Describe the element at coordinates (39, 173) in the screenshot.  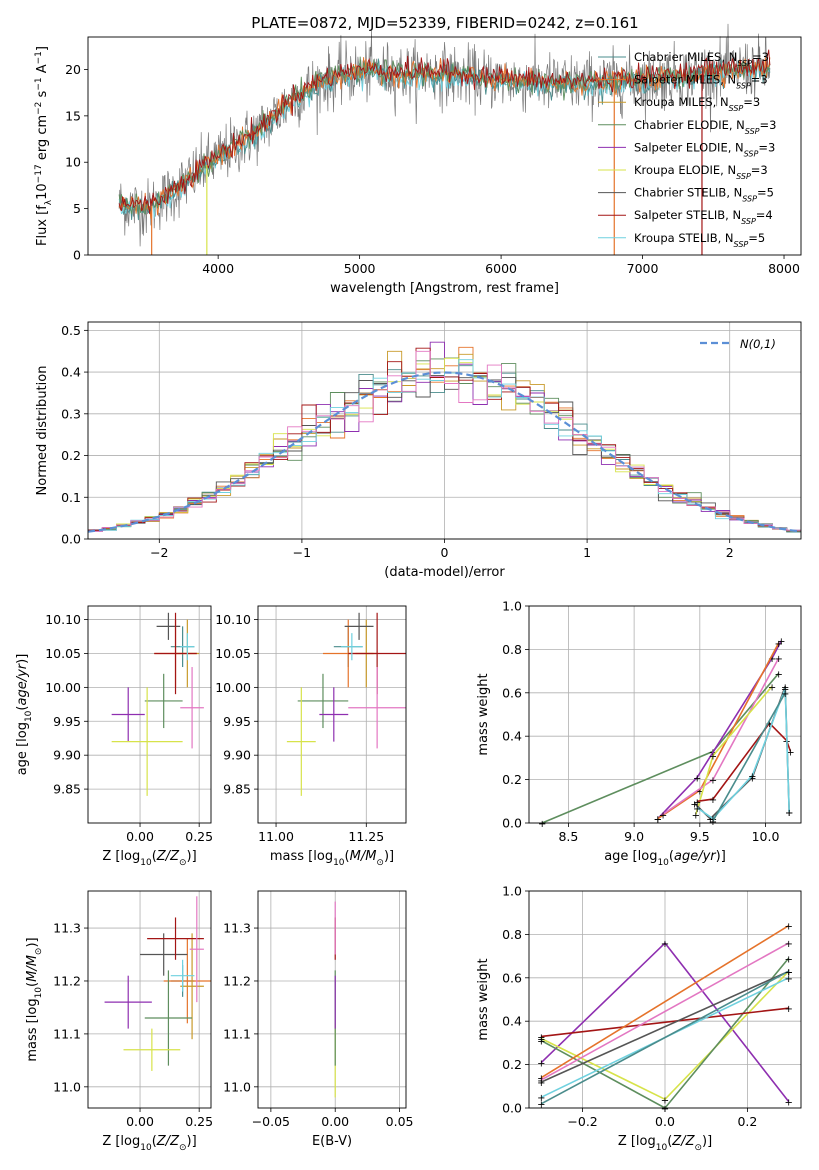
I see `label-sup: −17` at that location.